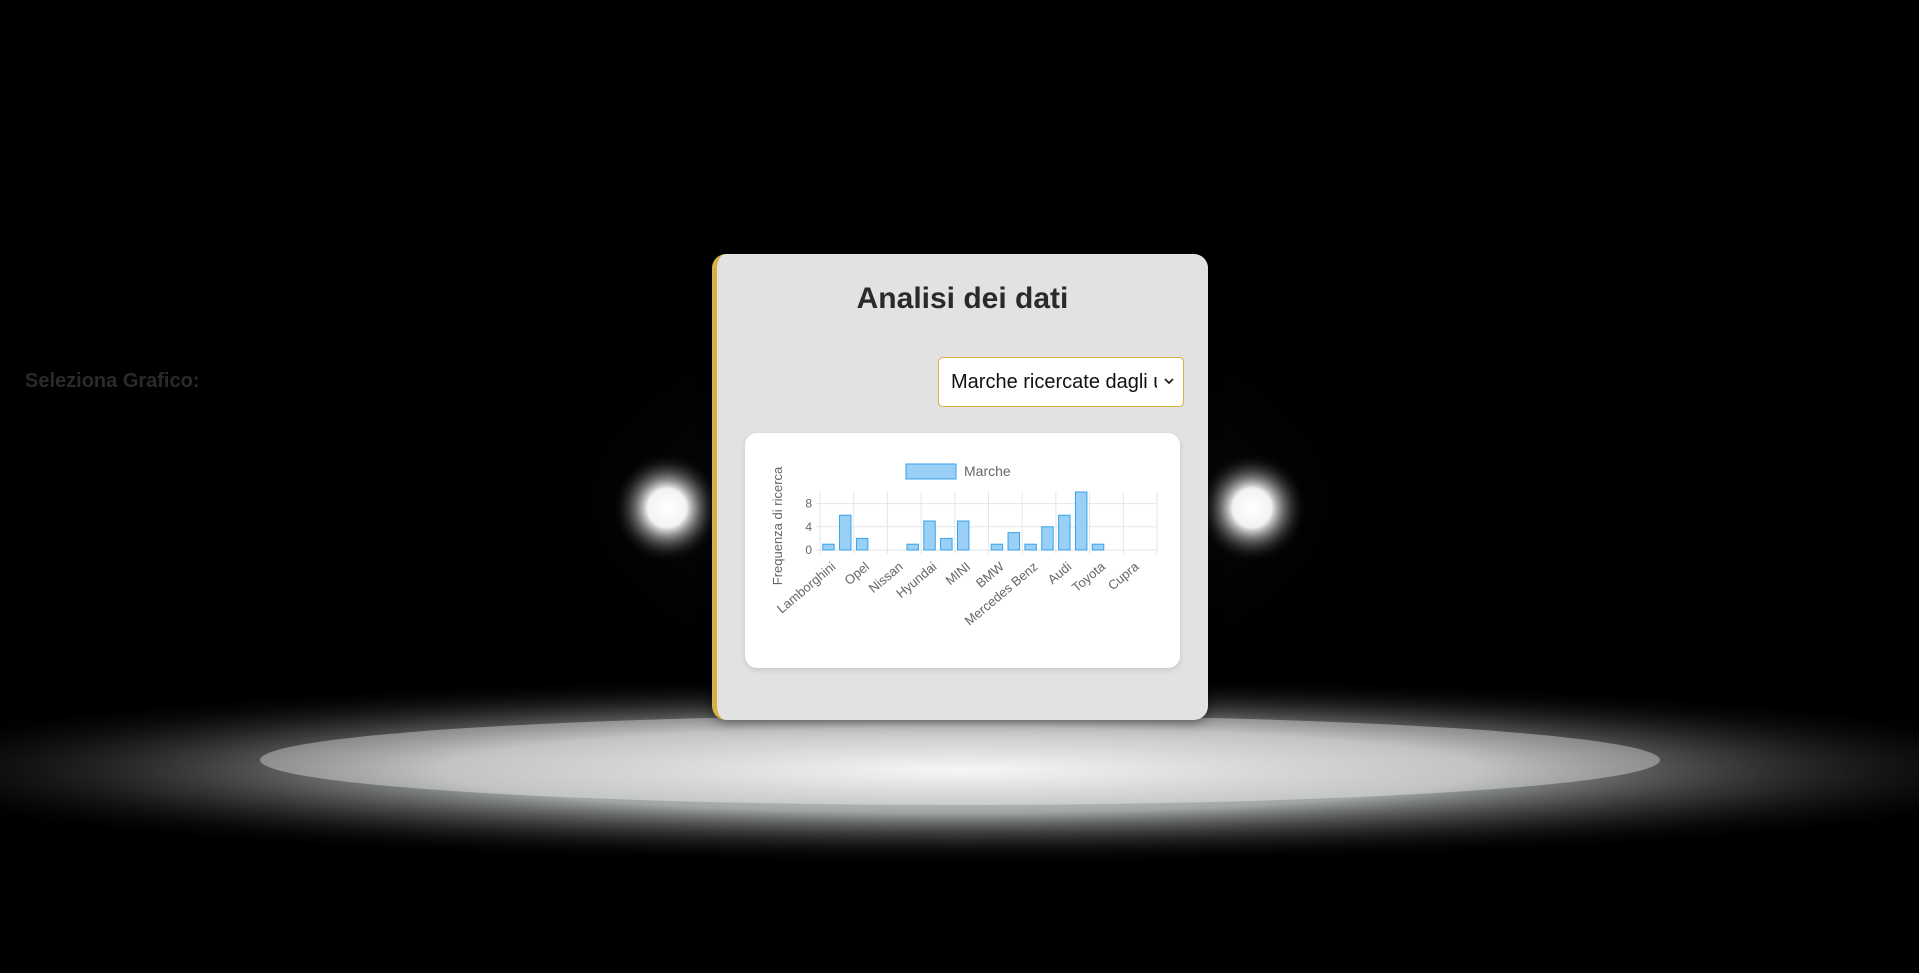  Describe the element at coordinates (1123, 575) in the screenshot. I see `x-tick-label: Cupra` at that location.